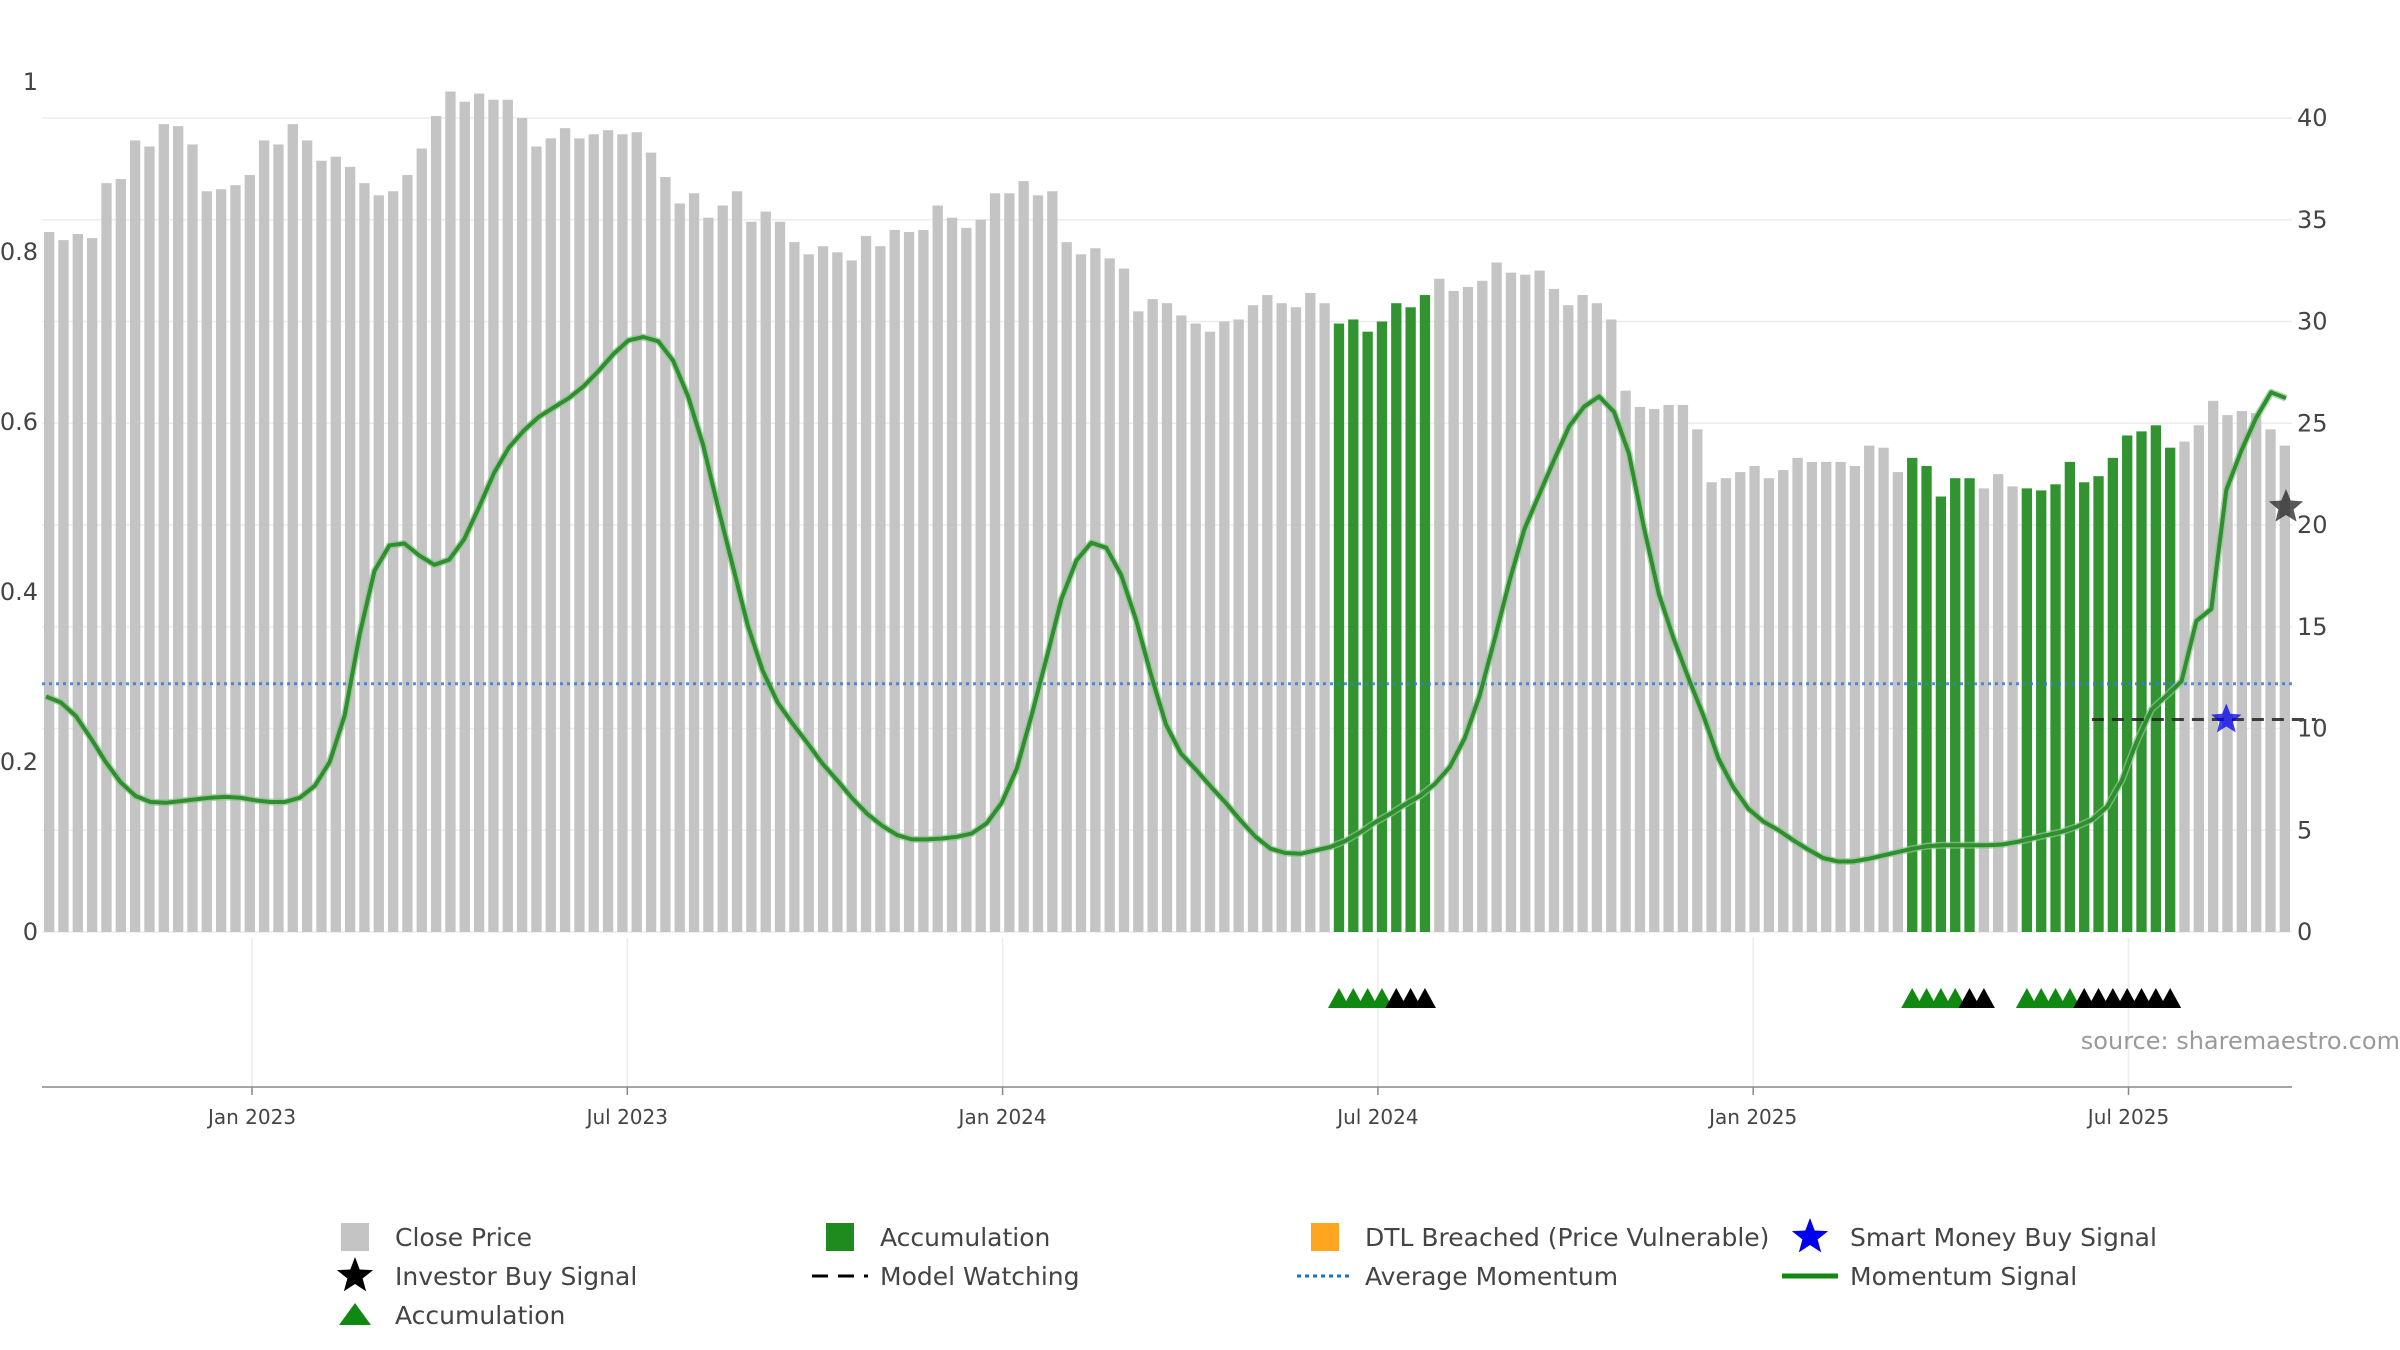  I want to click on legend-item: Smart Money Buy Signal, so click(1974, 1235).